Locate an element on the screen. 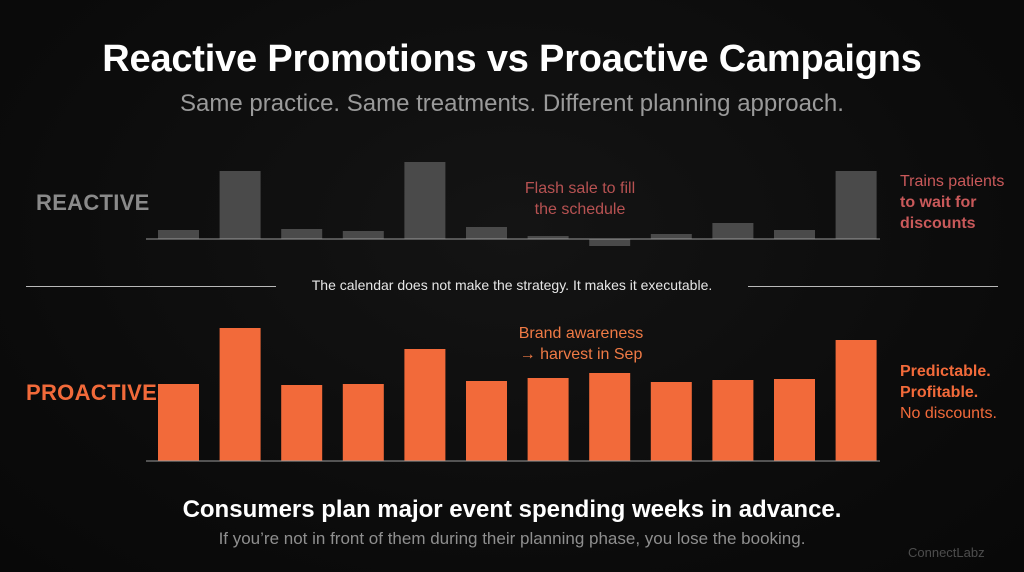 Image resolution: width=1024 pixels, height=572 pixels. proactive-annotation-line1: Brand awareness is located at coordinates (581, 333).